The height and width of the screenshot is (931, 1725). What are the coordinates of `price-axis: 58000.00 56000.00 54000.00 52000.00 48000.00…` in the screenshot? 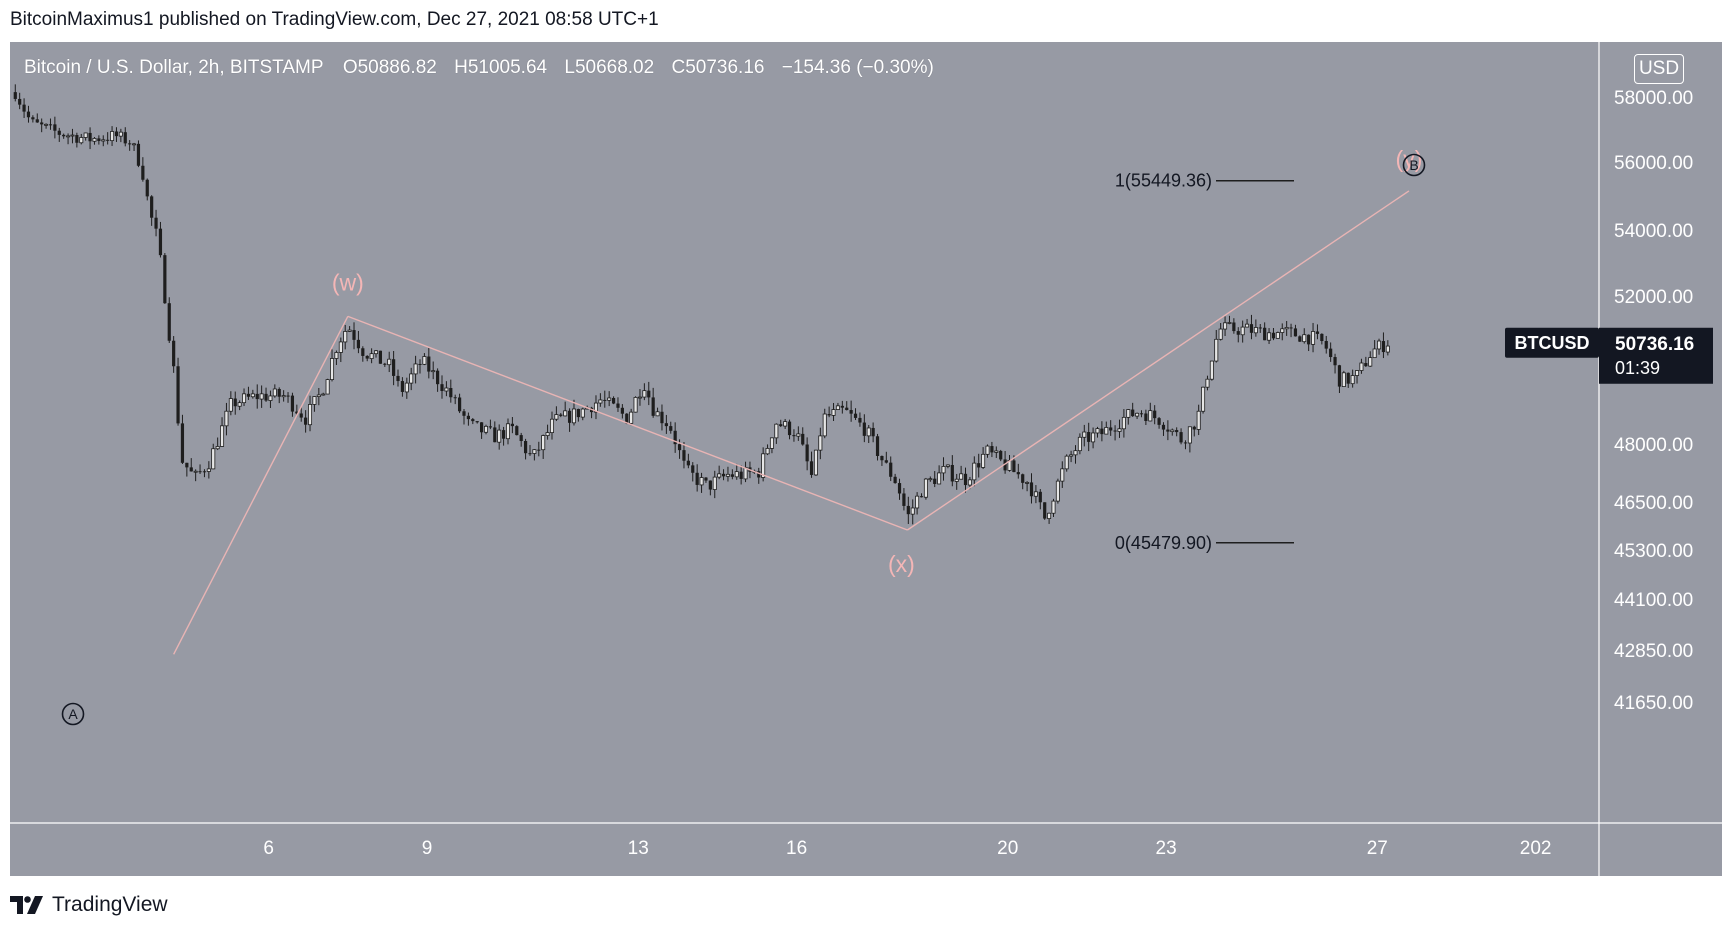 It's located at (1653, 401).